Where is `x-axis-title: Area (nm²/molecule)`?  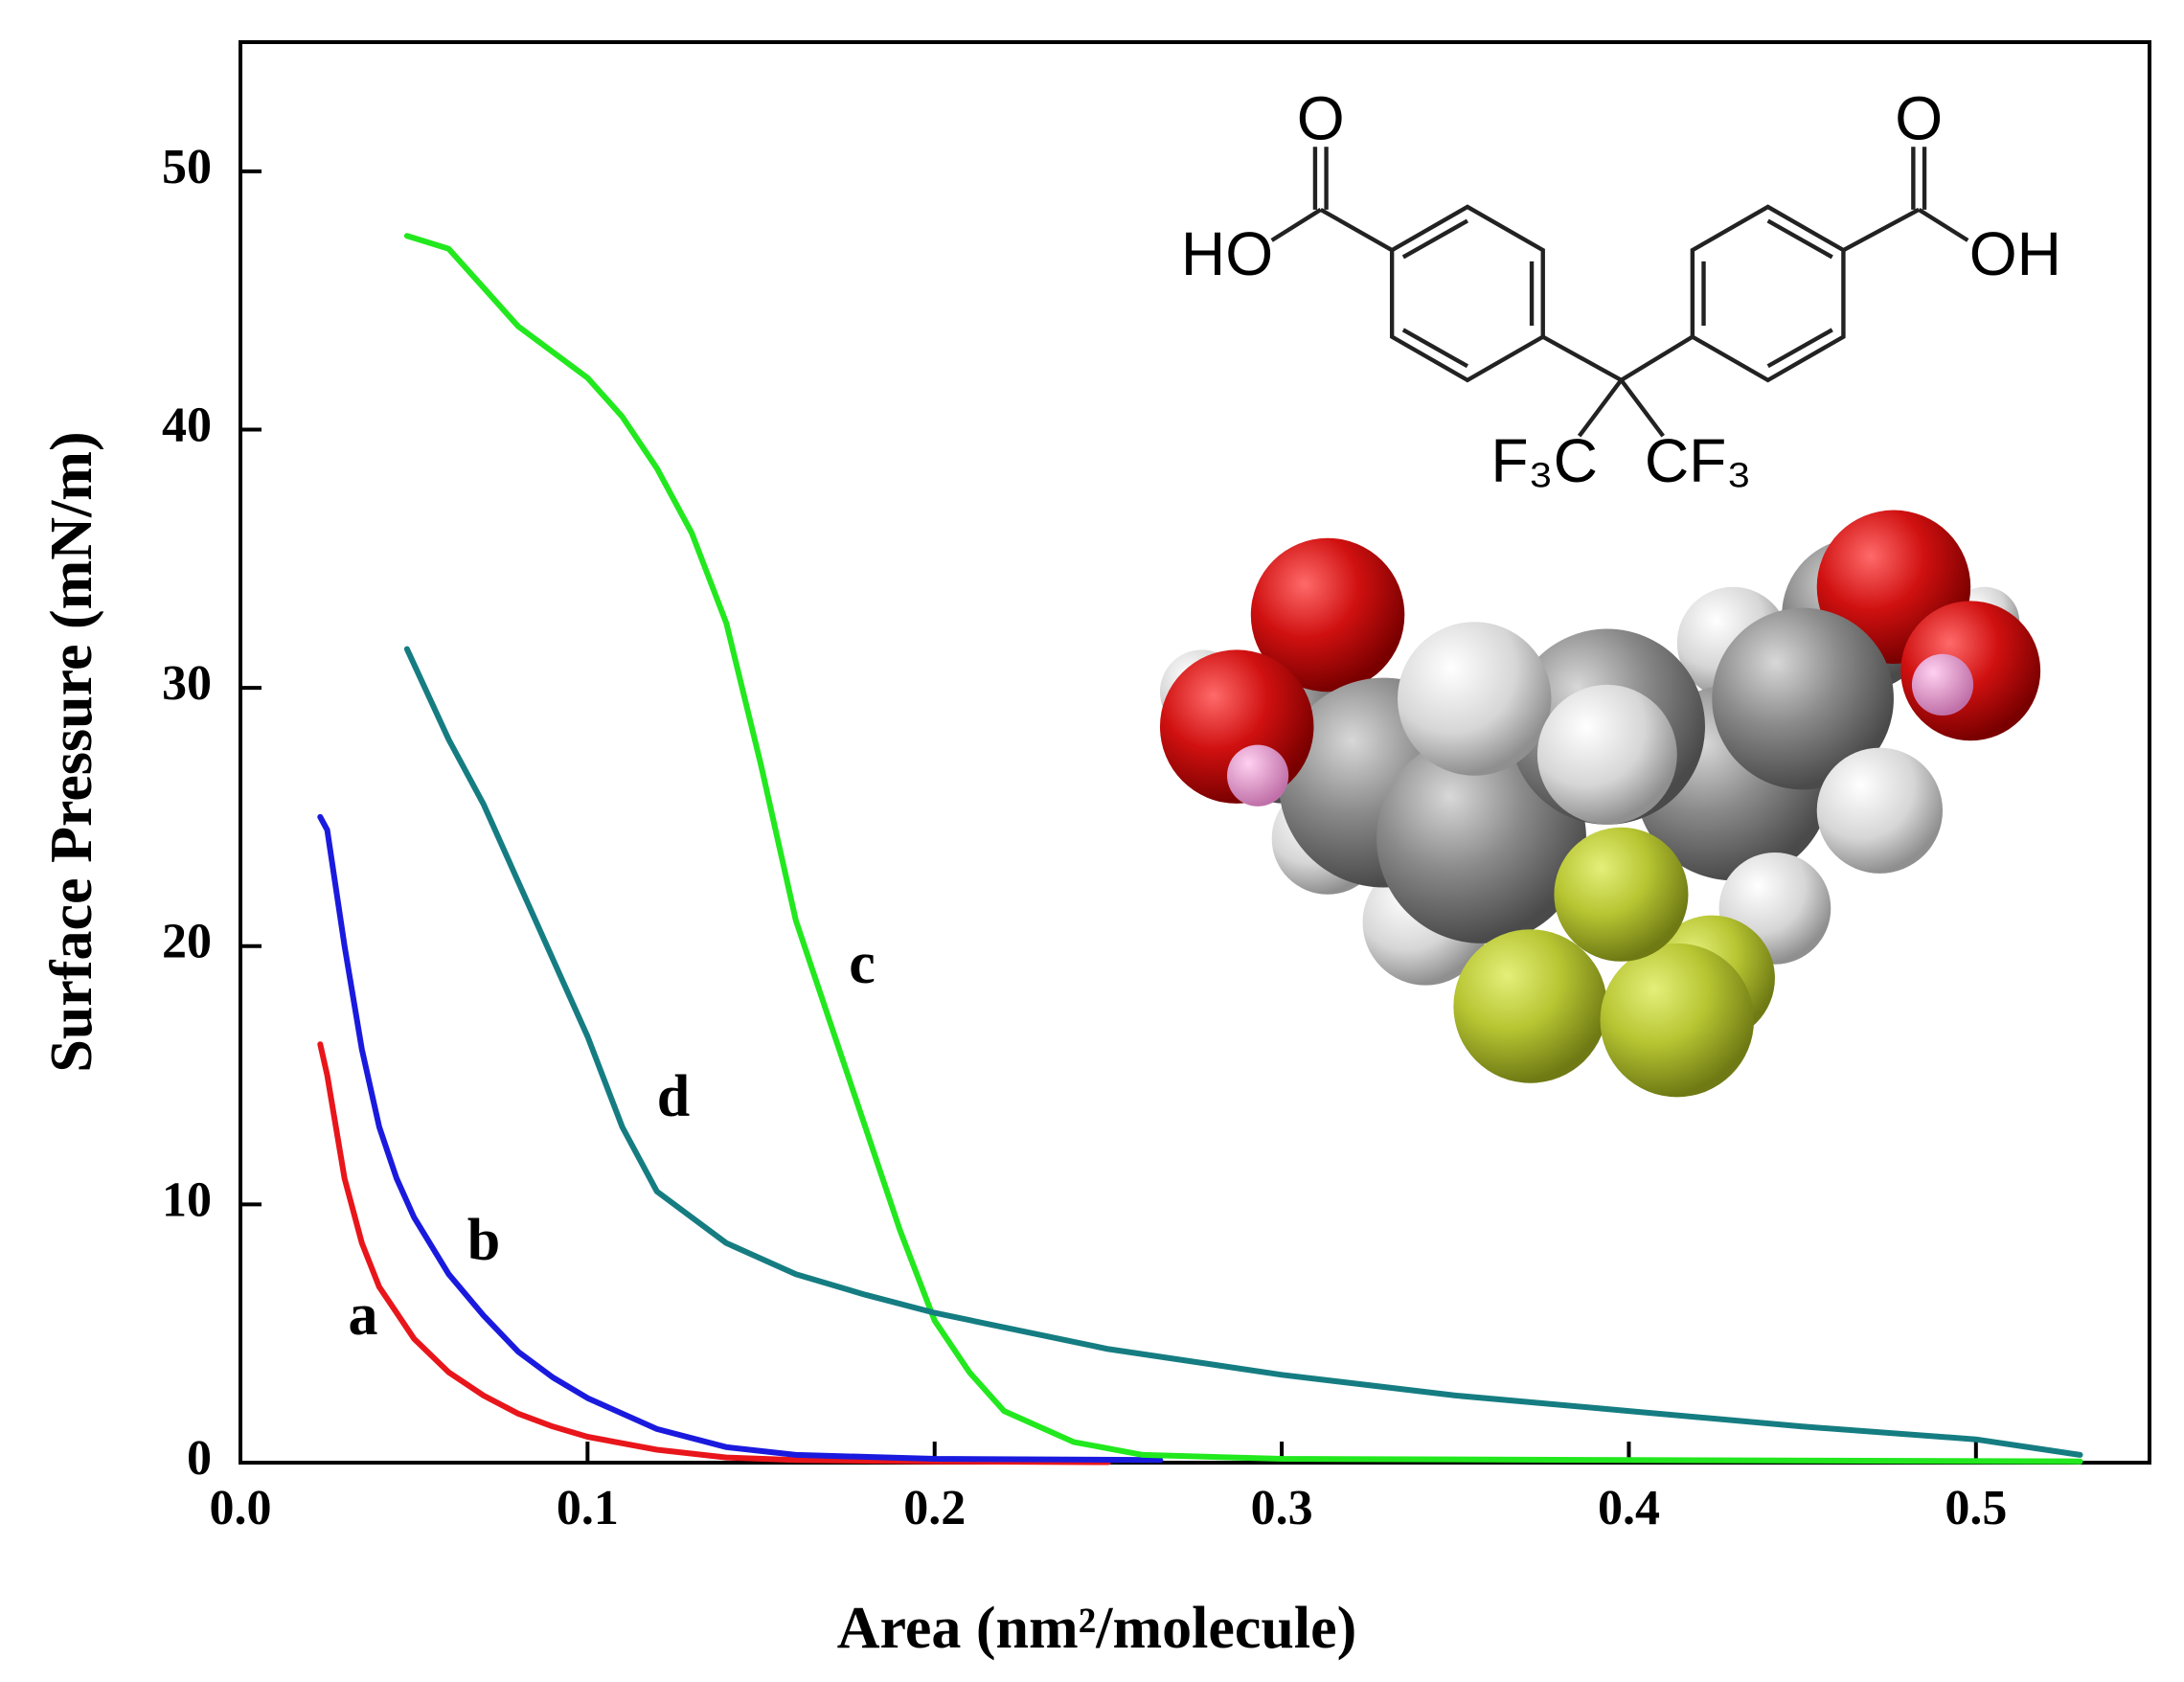 x-axis-title: Area (nm²/molecule) is located at coordinates (1097, 1628).